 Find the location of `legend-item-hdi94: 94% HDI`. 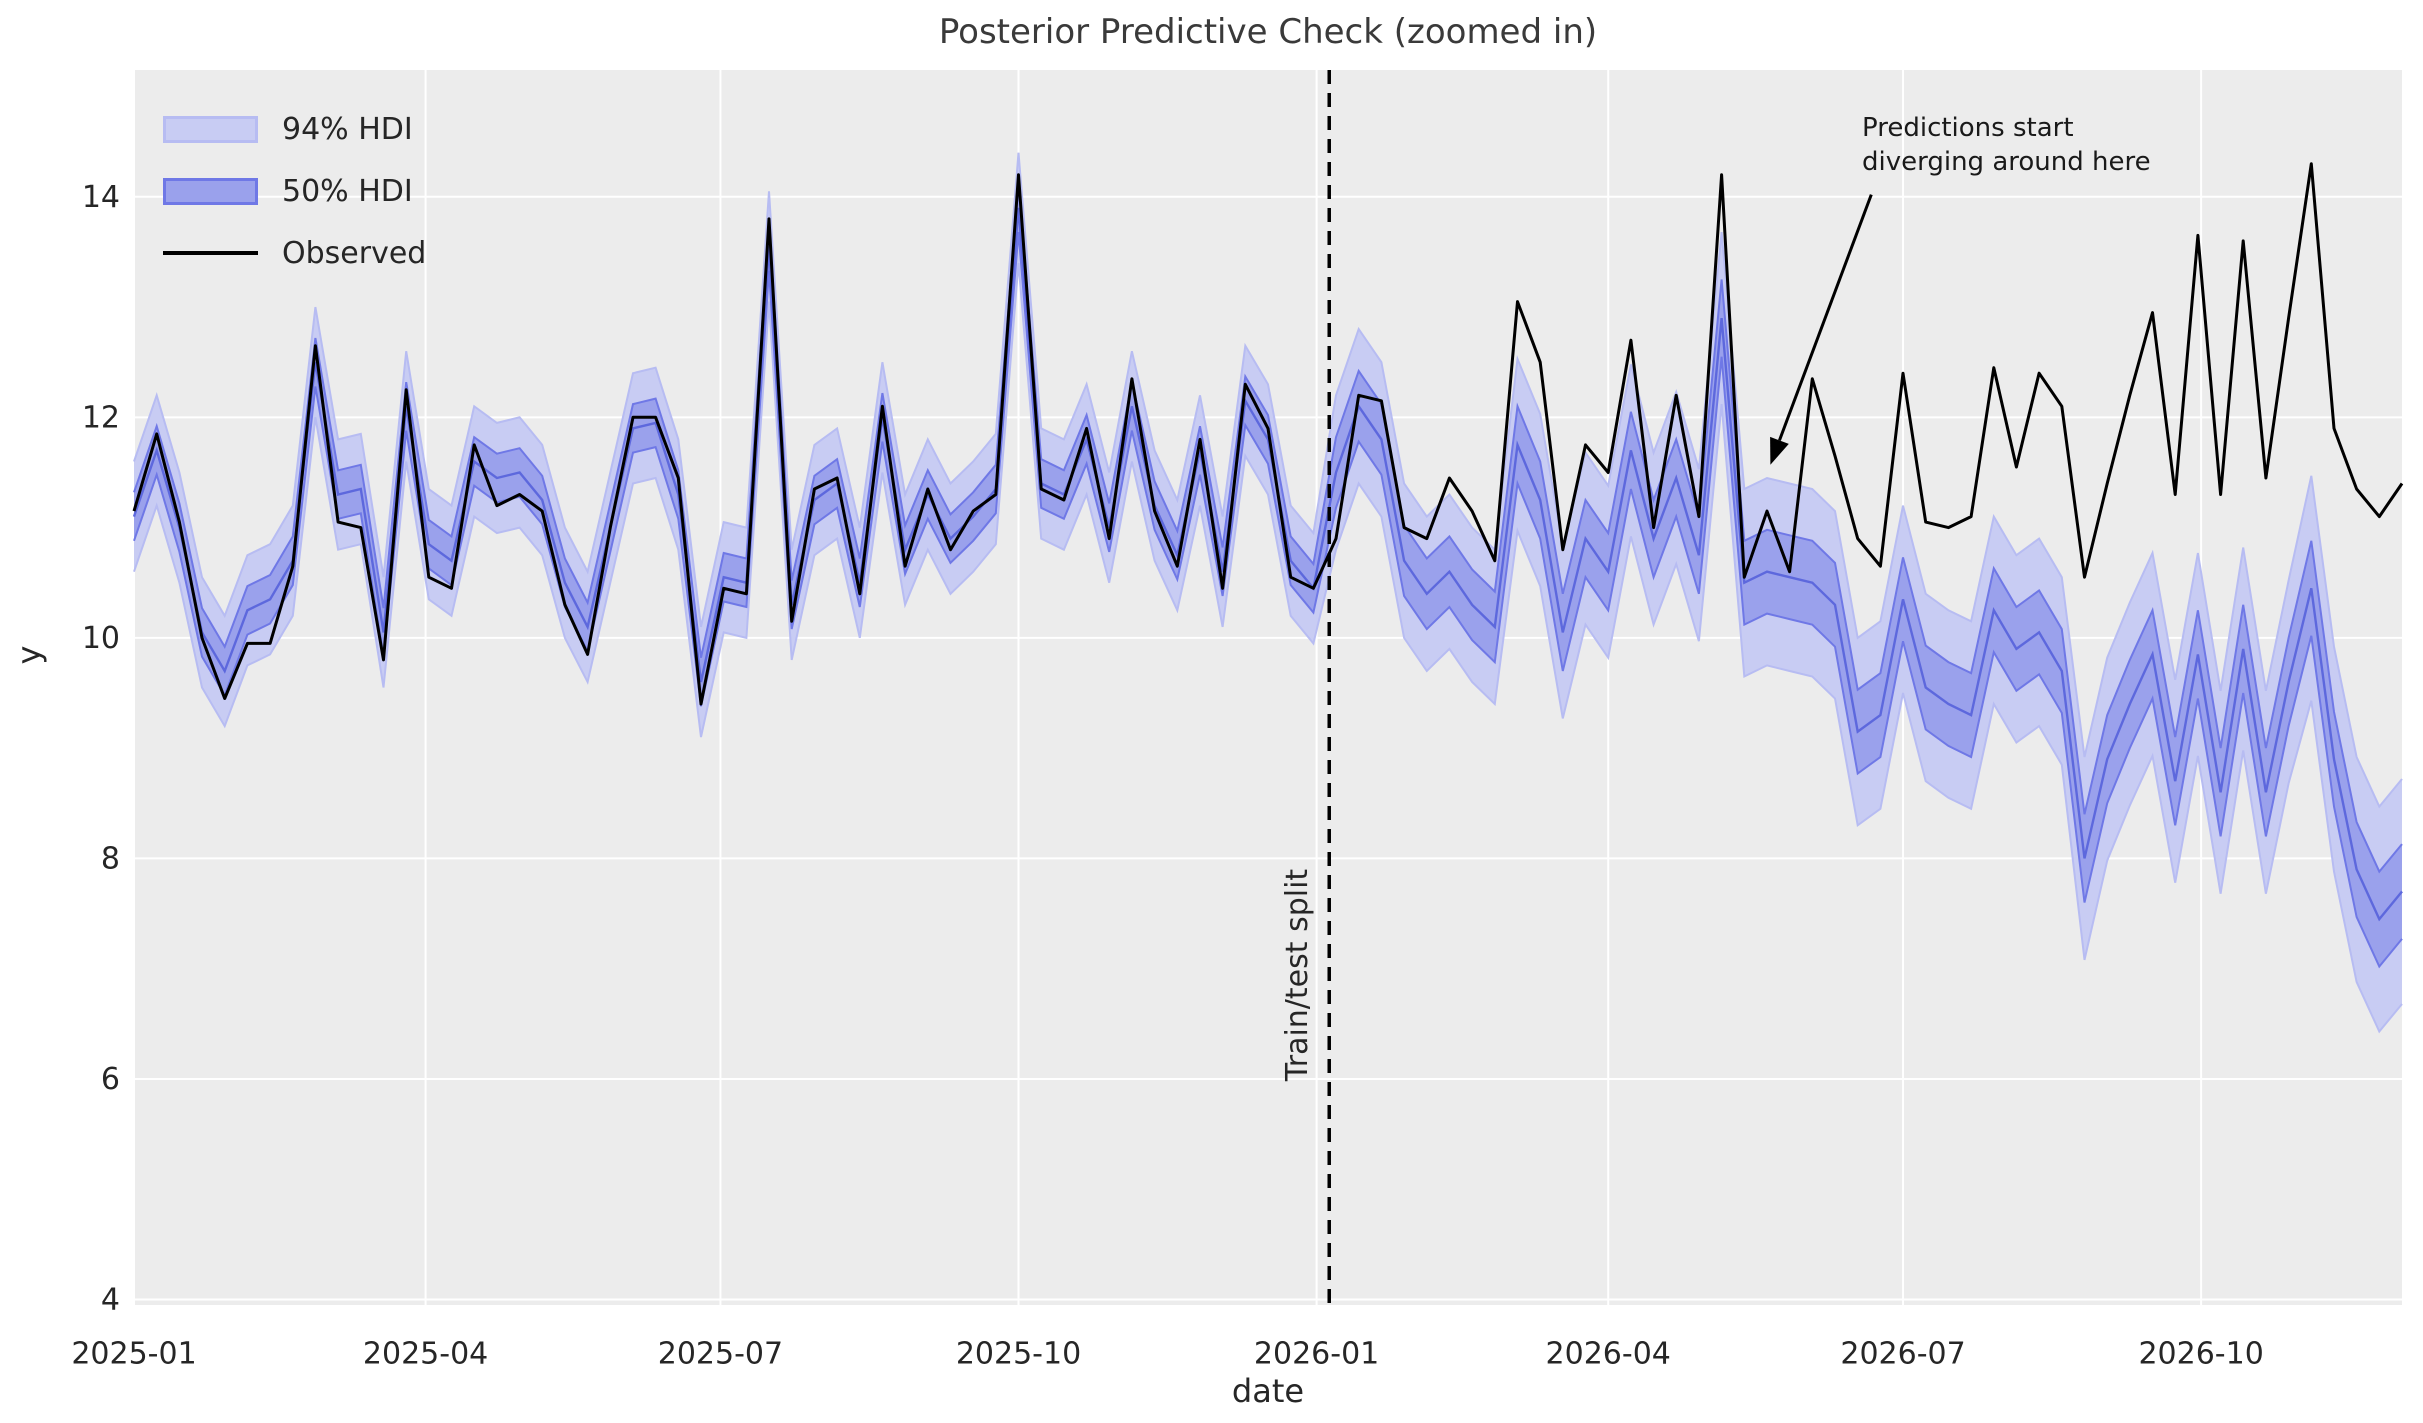

legend-item-hdi94: 94% HDI is located at coordinates (294, 129).